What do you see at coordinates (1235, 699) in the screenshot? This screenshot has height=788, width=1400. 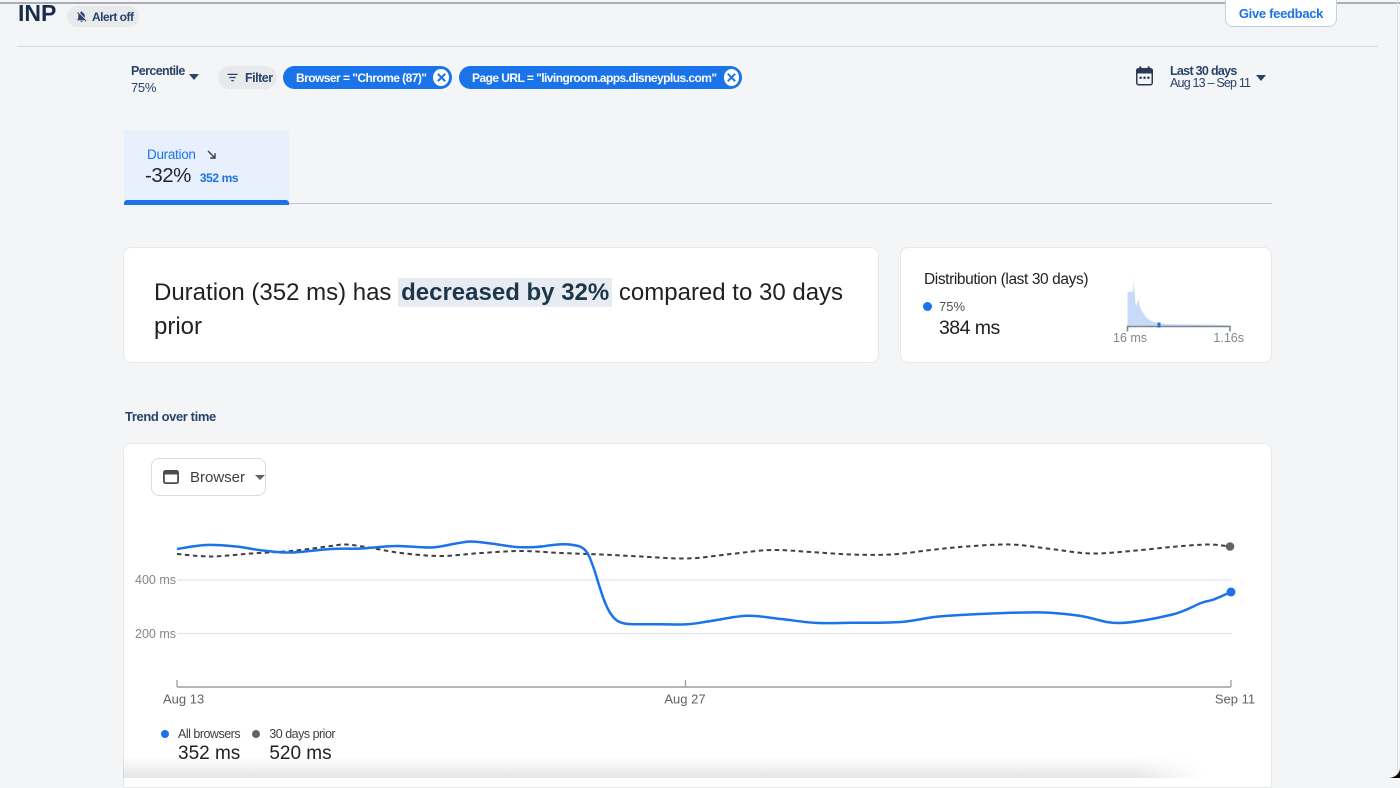 I see `svg-text: Sep 11` at bounding box center [1235, 699].